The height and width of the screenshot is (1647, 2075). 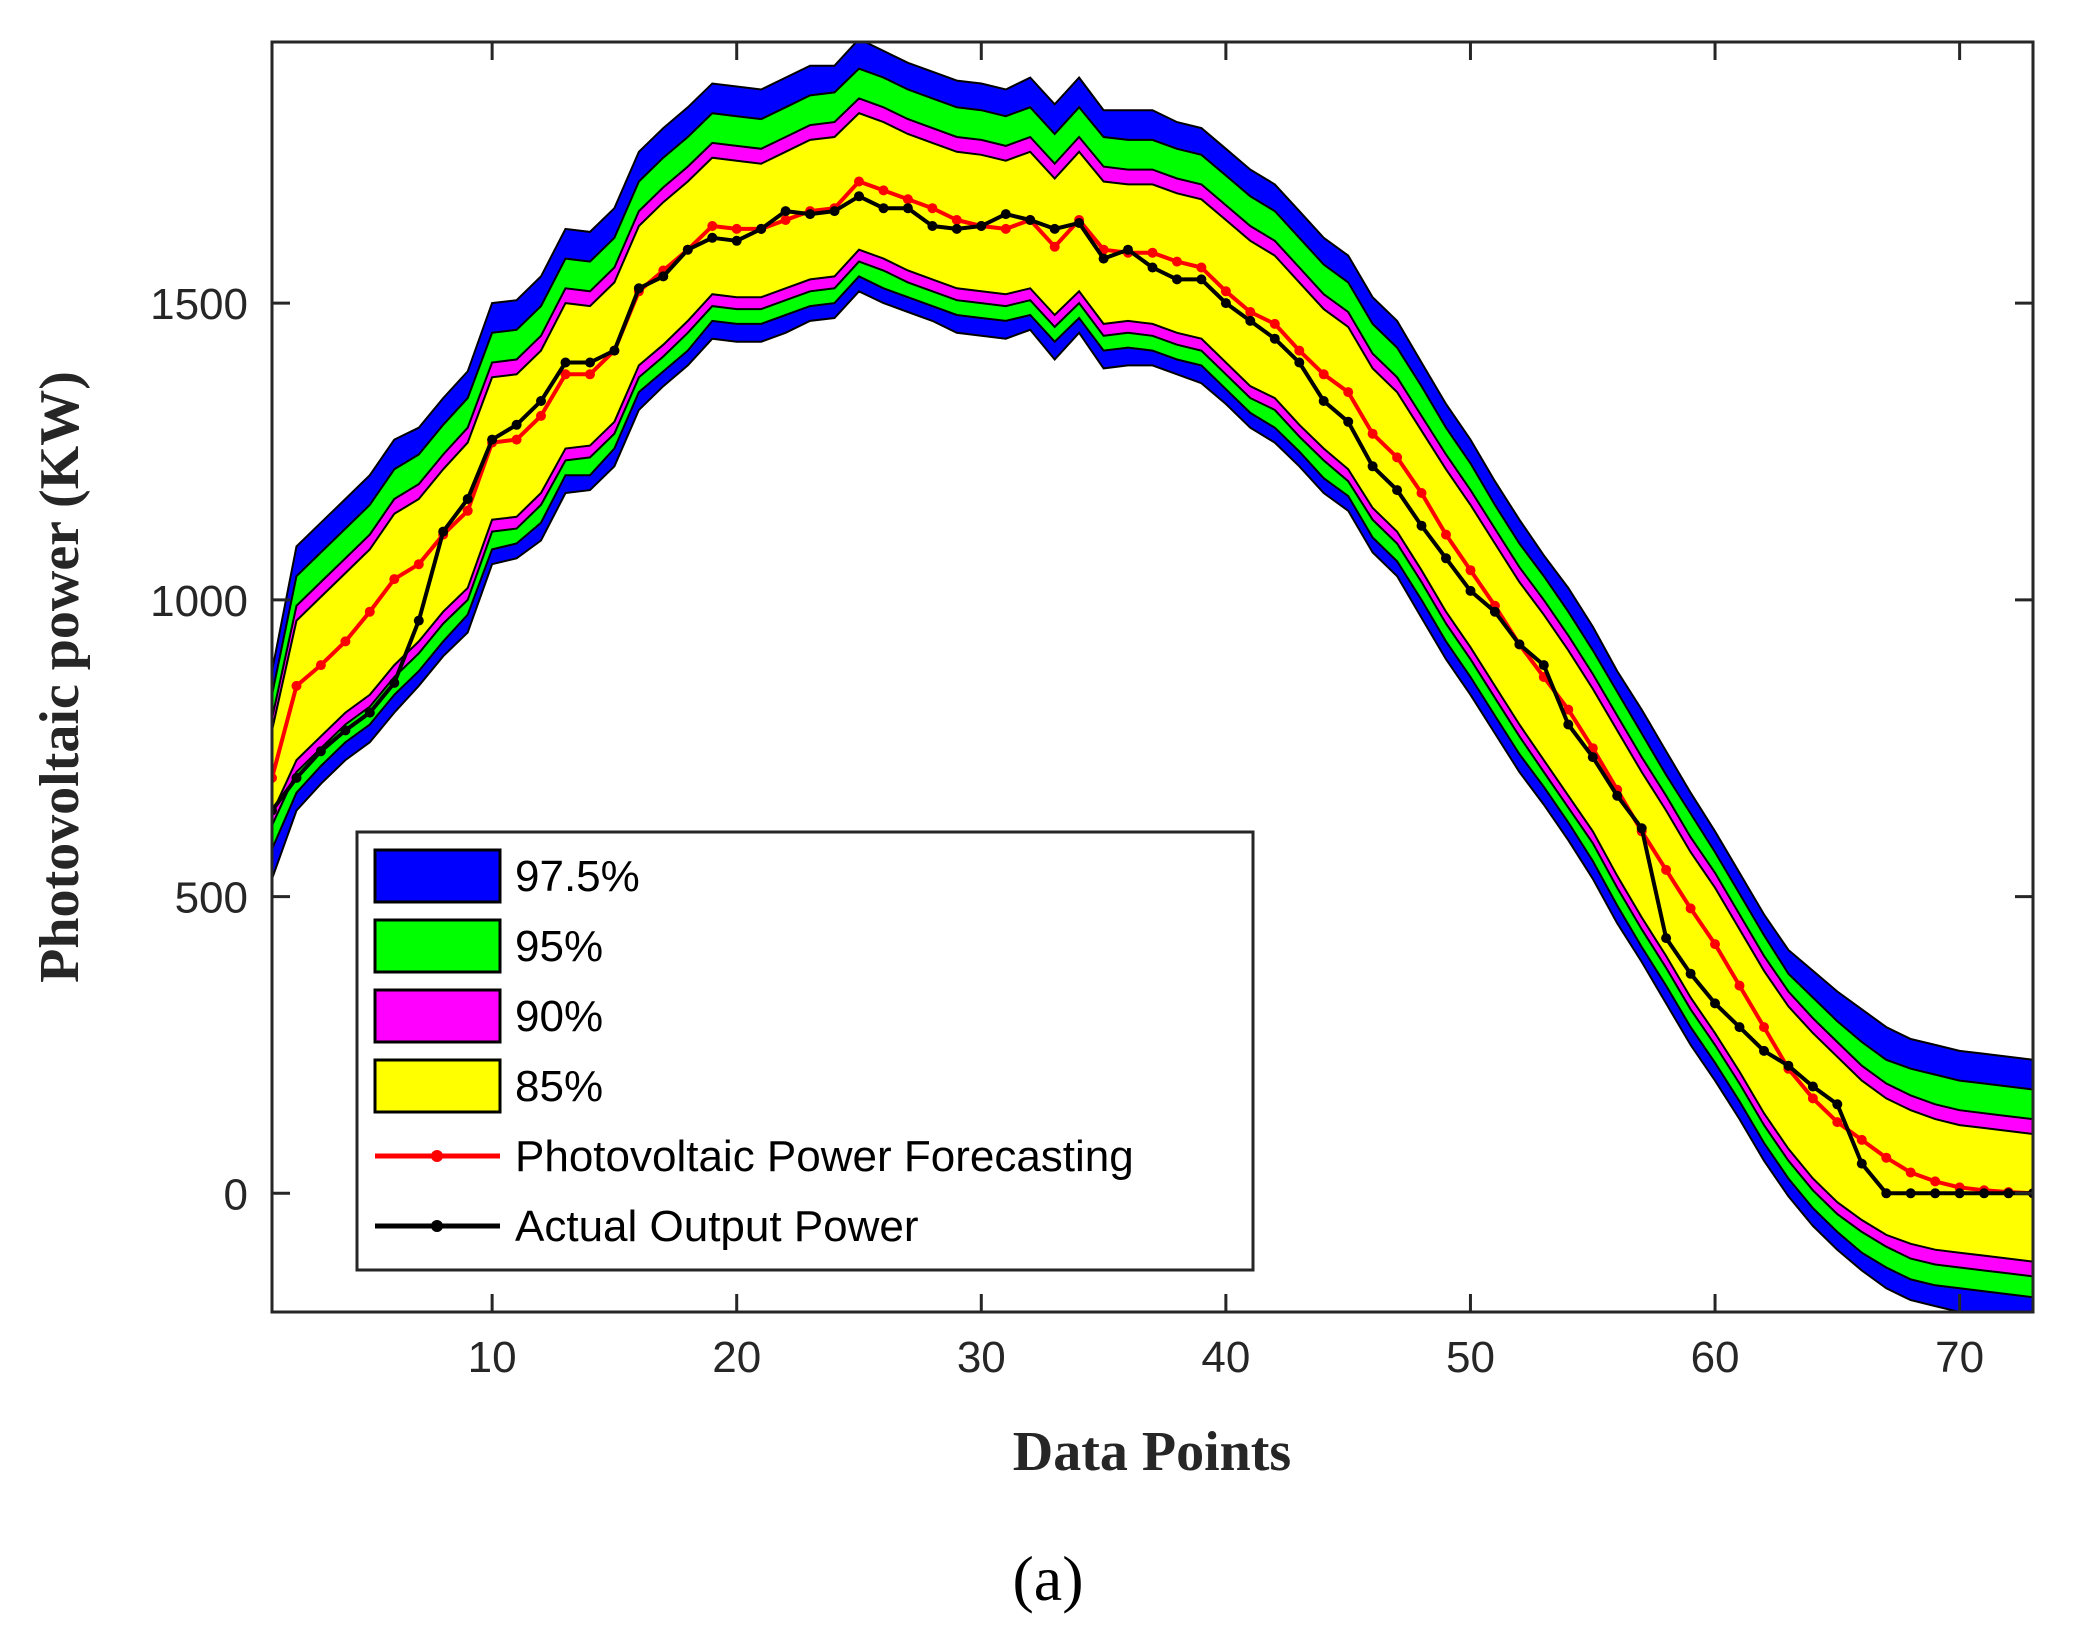 What do you see at coordinates (60, 677) in the screenshot?
I see `y-axis-title: Photovoltaic power (KW)` at bounding box center [60, 677].